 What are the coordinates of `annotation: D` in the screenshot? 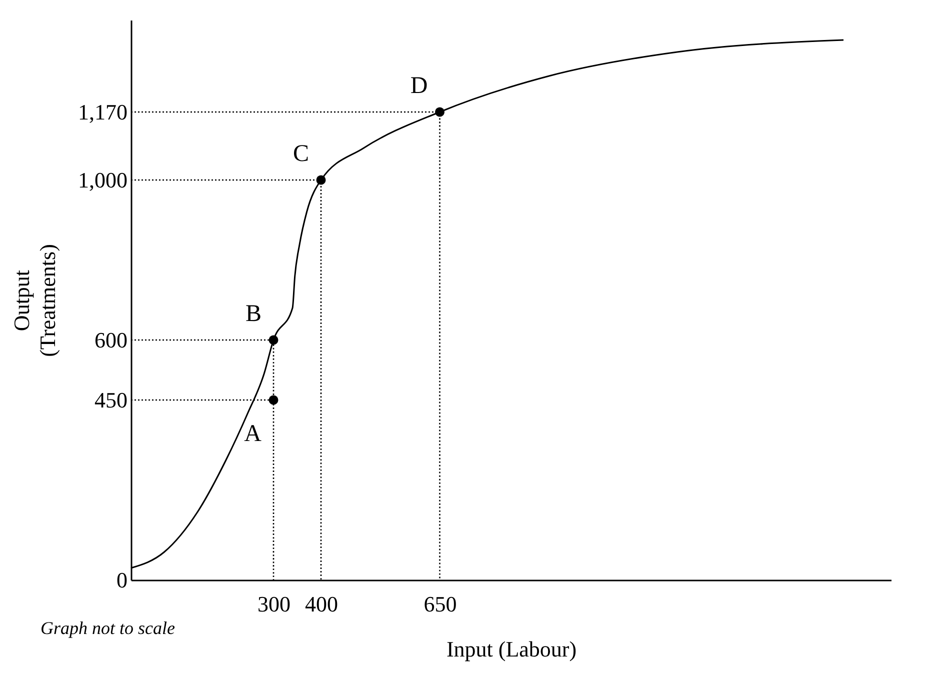 It's located at (419, 86).